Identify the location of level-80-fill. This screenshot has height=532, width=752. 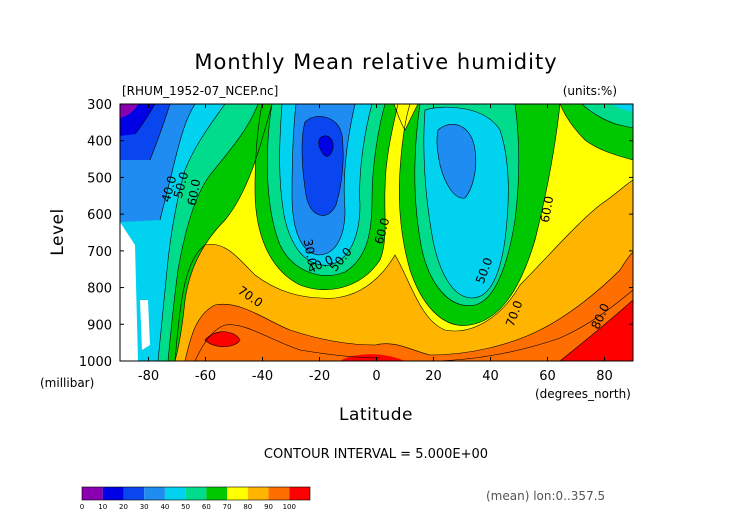
(409, 306).